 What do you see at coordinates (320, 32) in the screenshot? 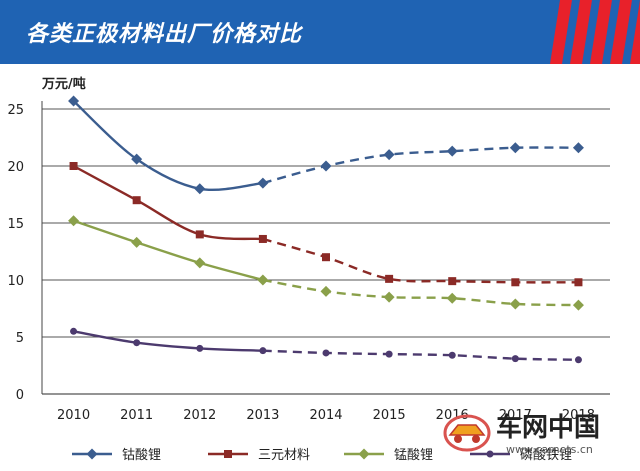
I see `header-banner: 各类正极材料出厂价格对比` at bounding box center [320, 32].